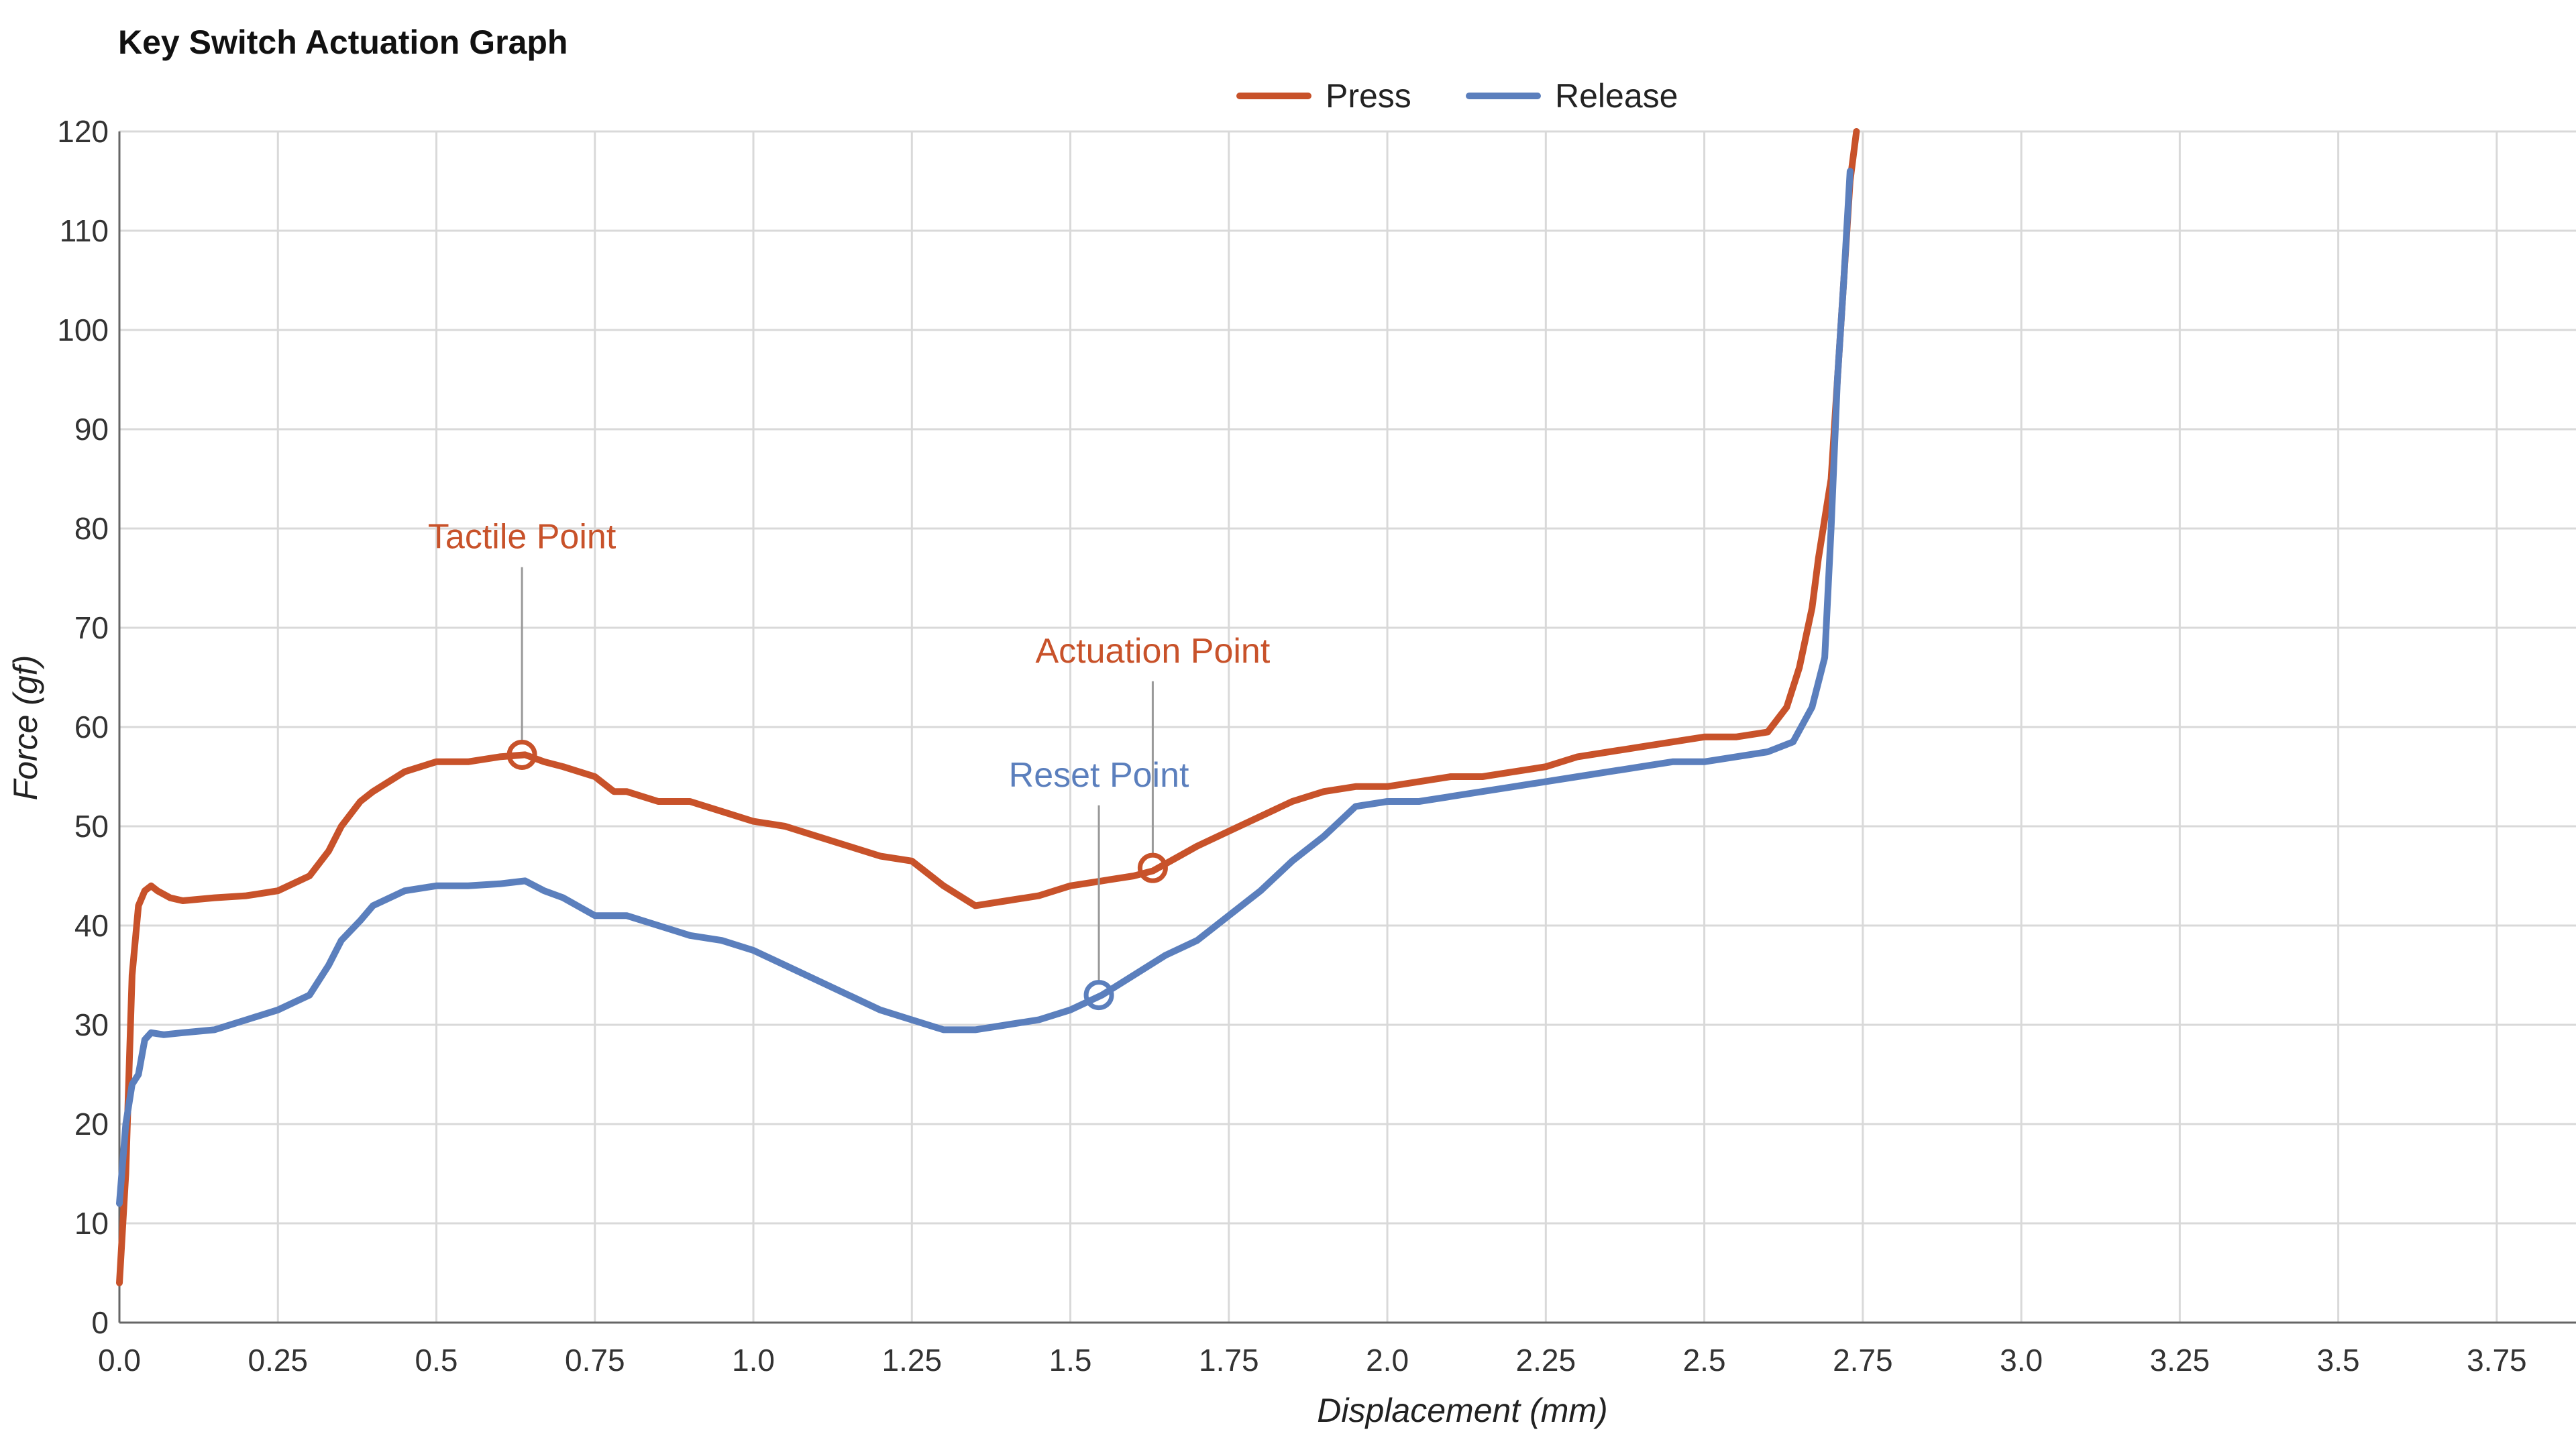 This screenshot has height=1448, width=2576. I want to click on x-tick-label: 3.5, so click(2338, 1360).